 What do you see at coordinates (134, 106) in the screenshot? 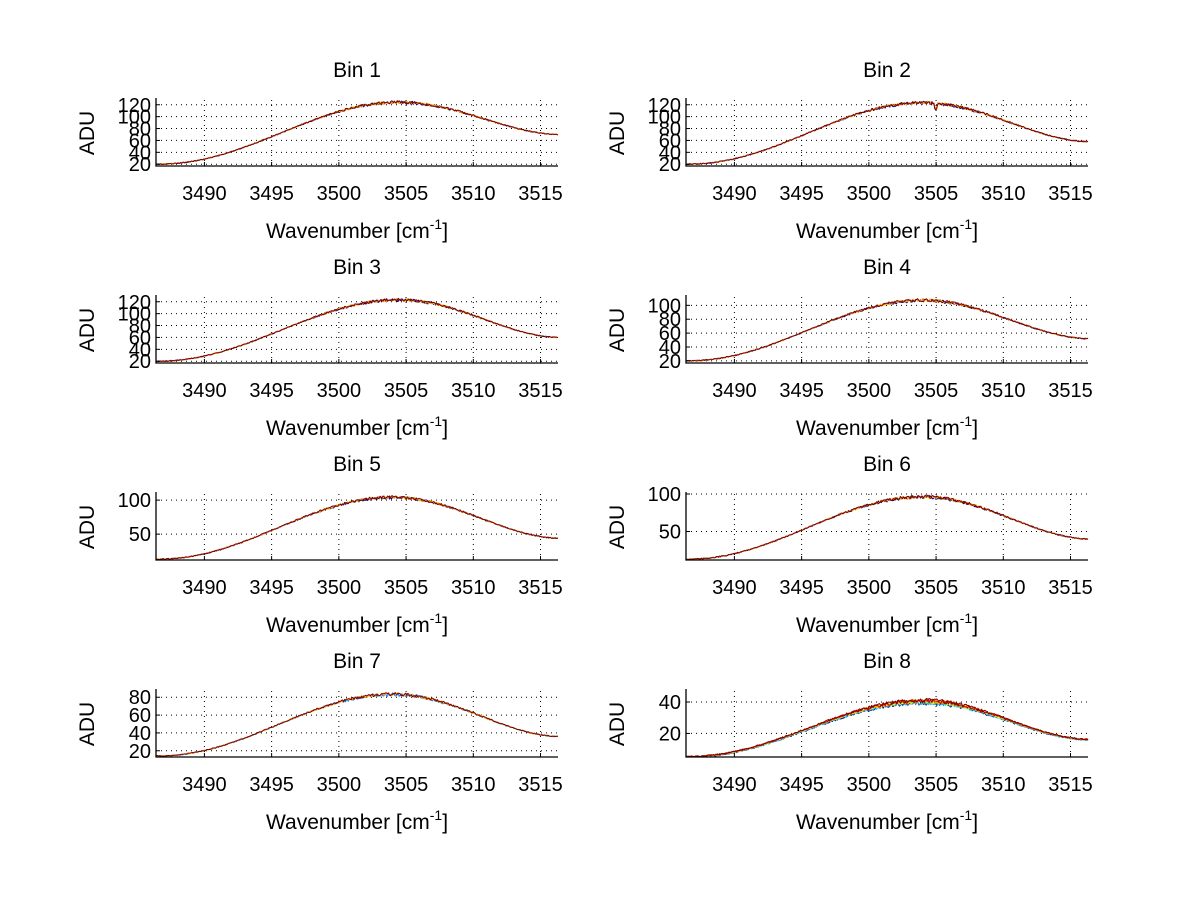
I see `y-tick-label: 120` at bounding box center [134, 106].